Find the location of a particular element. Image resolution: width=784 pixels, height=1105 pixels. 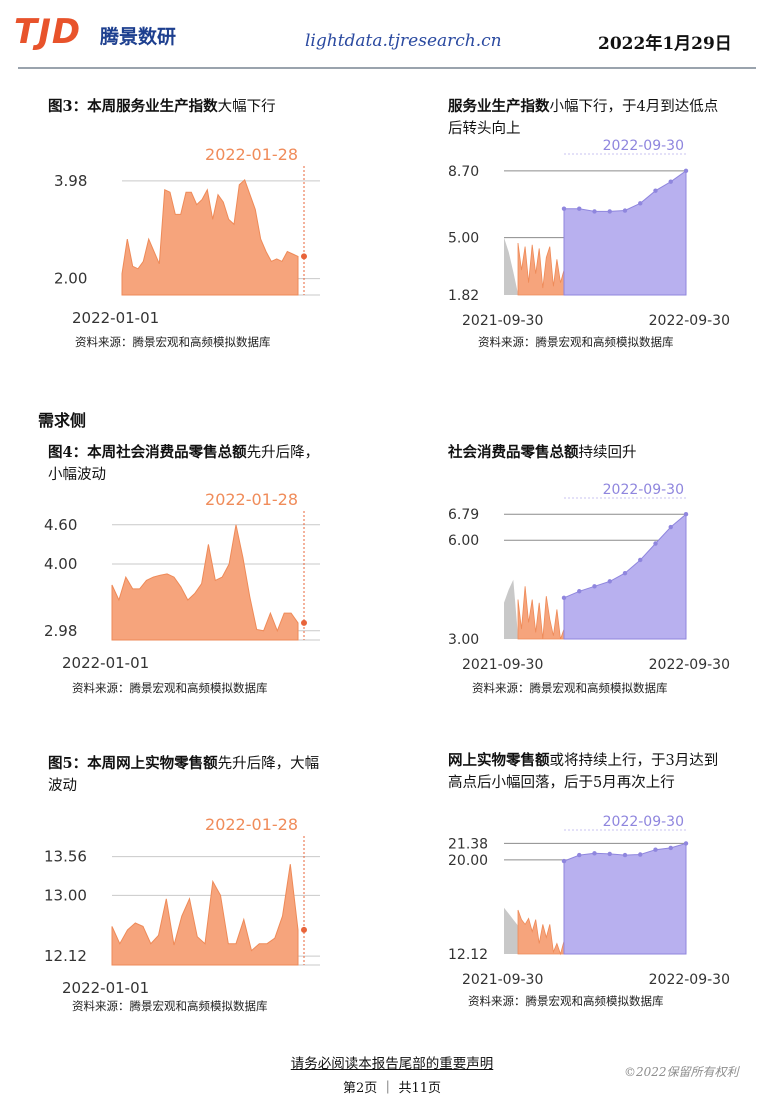

figure-services-forecast-title-suffix: 小幅下行，于4月到达低点后转头向上 is located at coordinates (583, 118).